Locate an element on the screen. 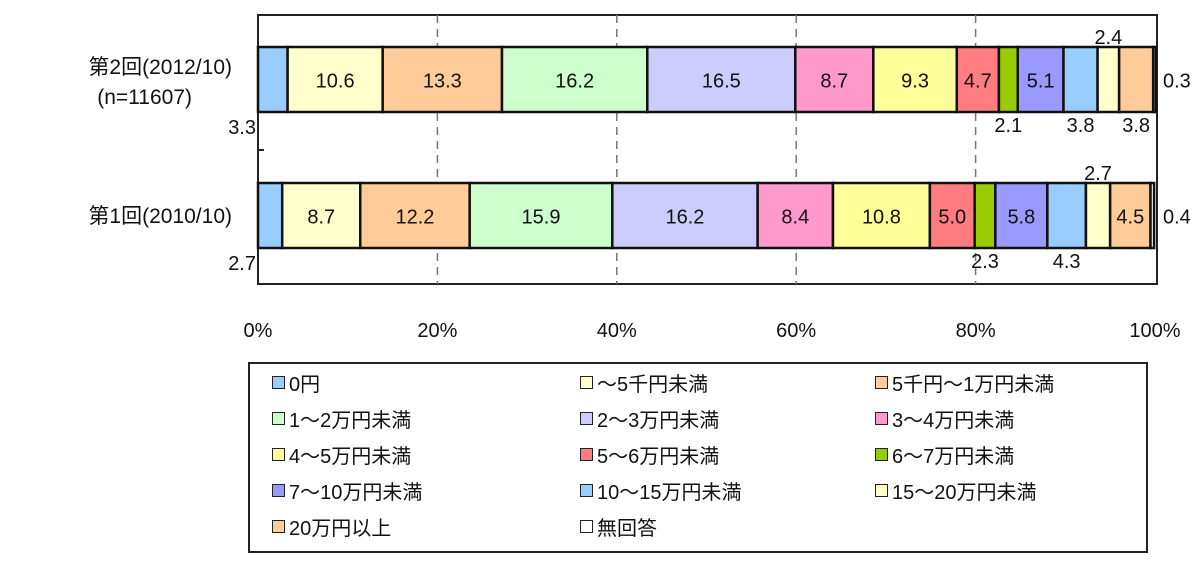 The height and width of the screenshot is (566, 1200). x-tick-label: 20% is located at coordinates (437, 331).